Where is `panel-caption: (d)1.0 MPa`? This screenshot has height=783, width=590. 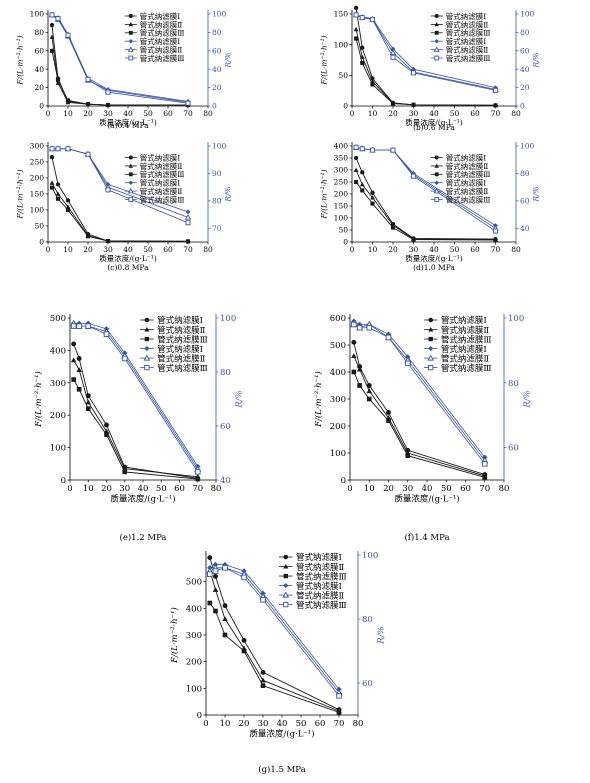
panel-caption: (d)1.0 MPa is located at coordinates (434, 267).